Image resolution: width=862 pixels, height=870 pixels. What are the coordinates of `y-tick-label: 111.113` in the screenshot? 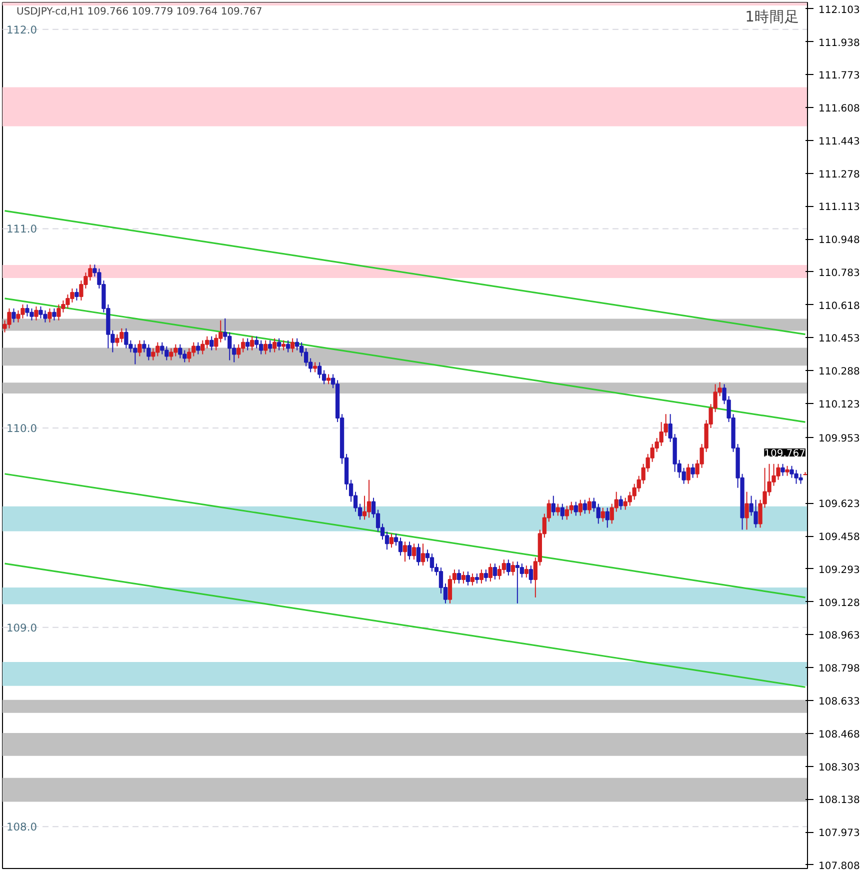 It's located at (839, 208).